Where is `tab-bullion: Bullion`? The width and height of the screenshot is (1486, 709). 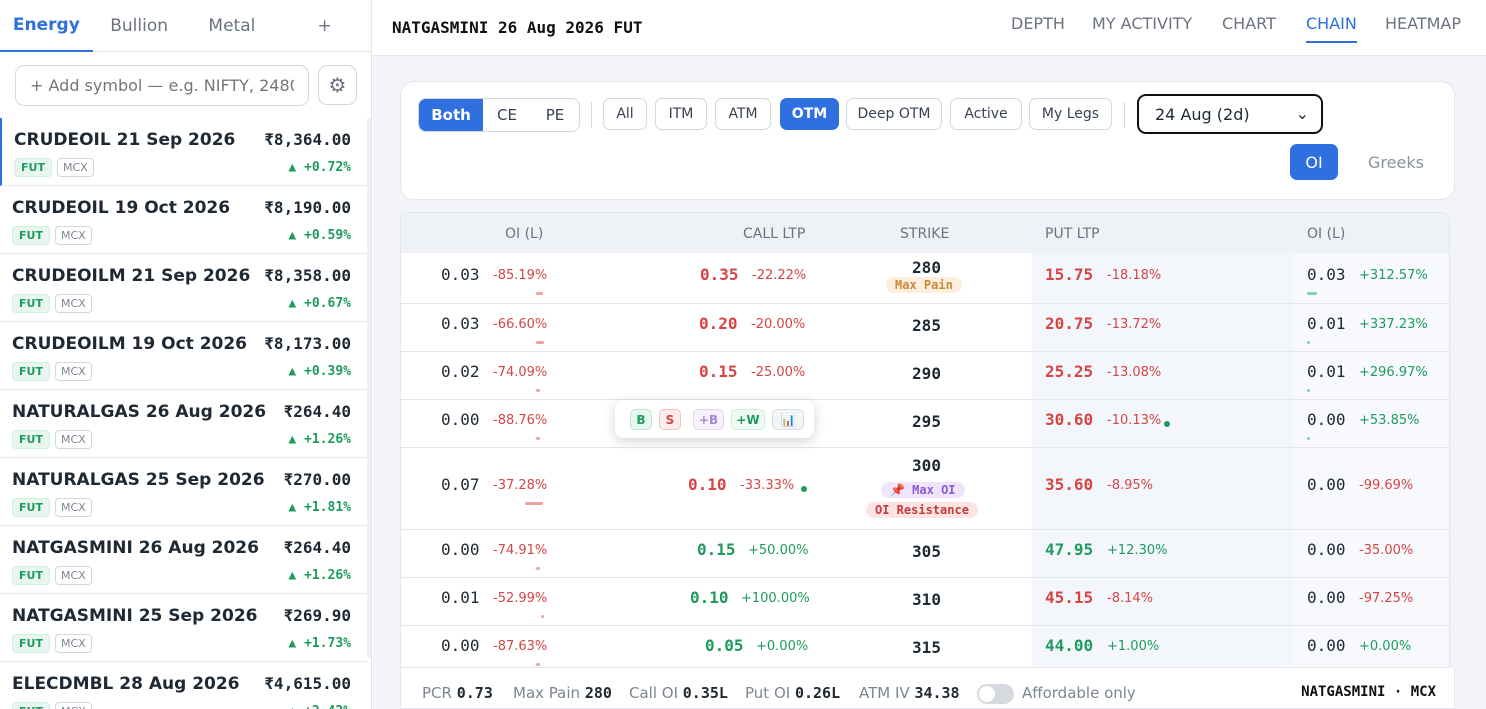 tab-bullion: Bullion is located at coordinates (139, 26).